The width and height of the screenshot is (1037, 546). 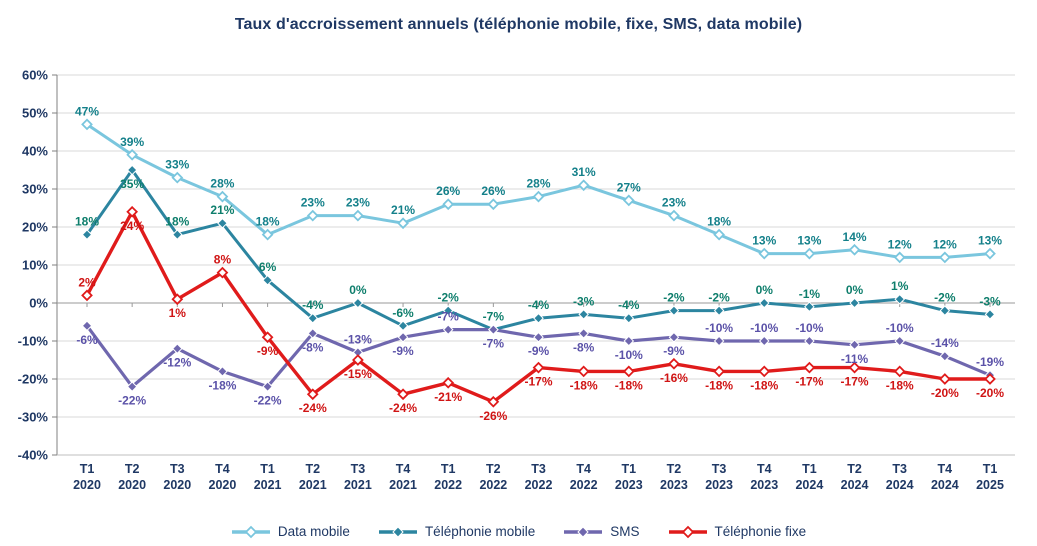 I want to click on data-label-data-mobile: 39%, so click(x=132, y=142).